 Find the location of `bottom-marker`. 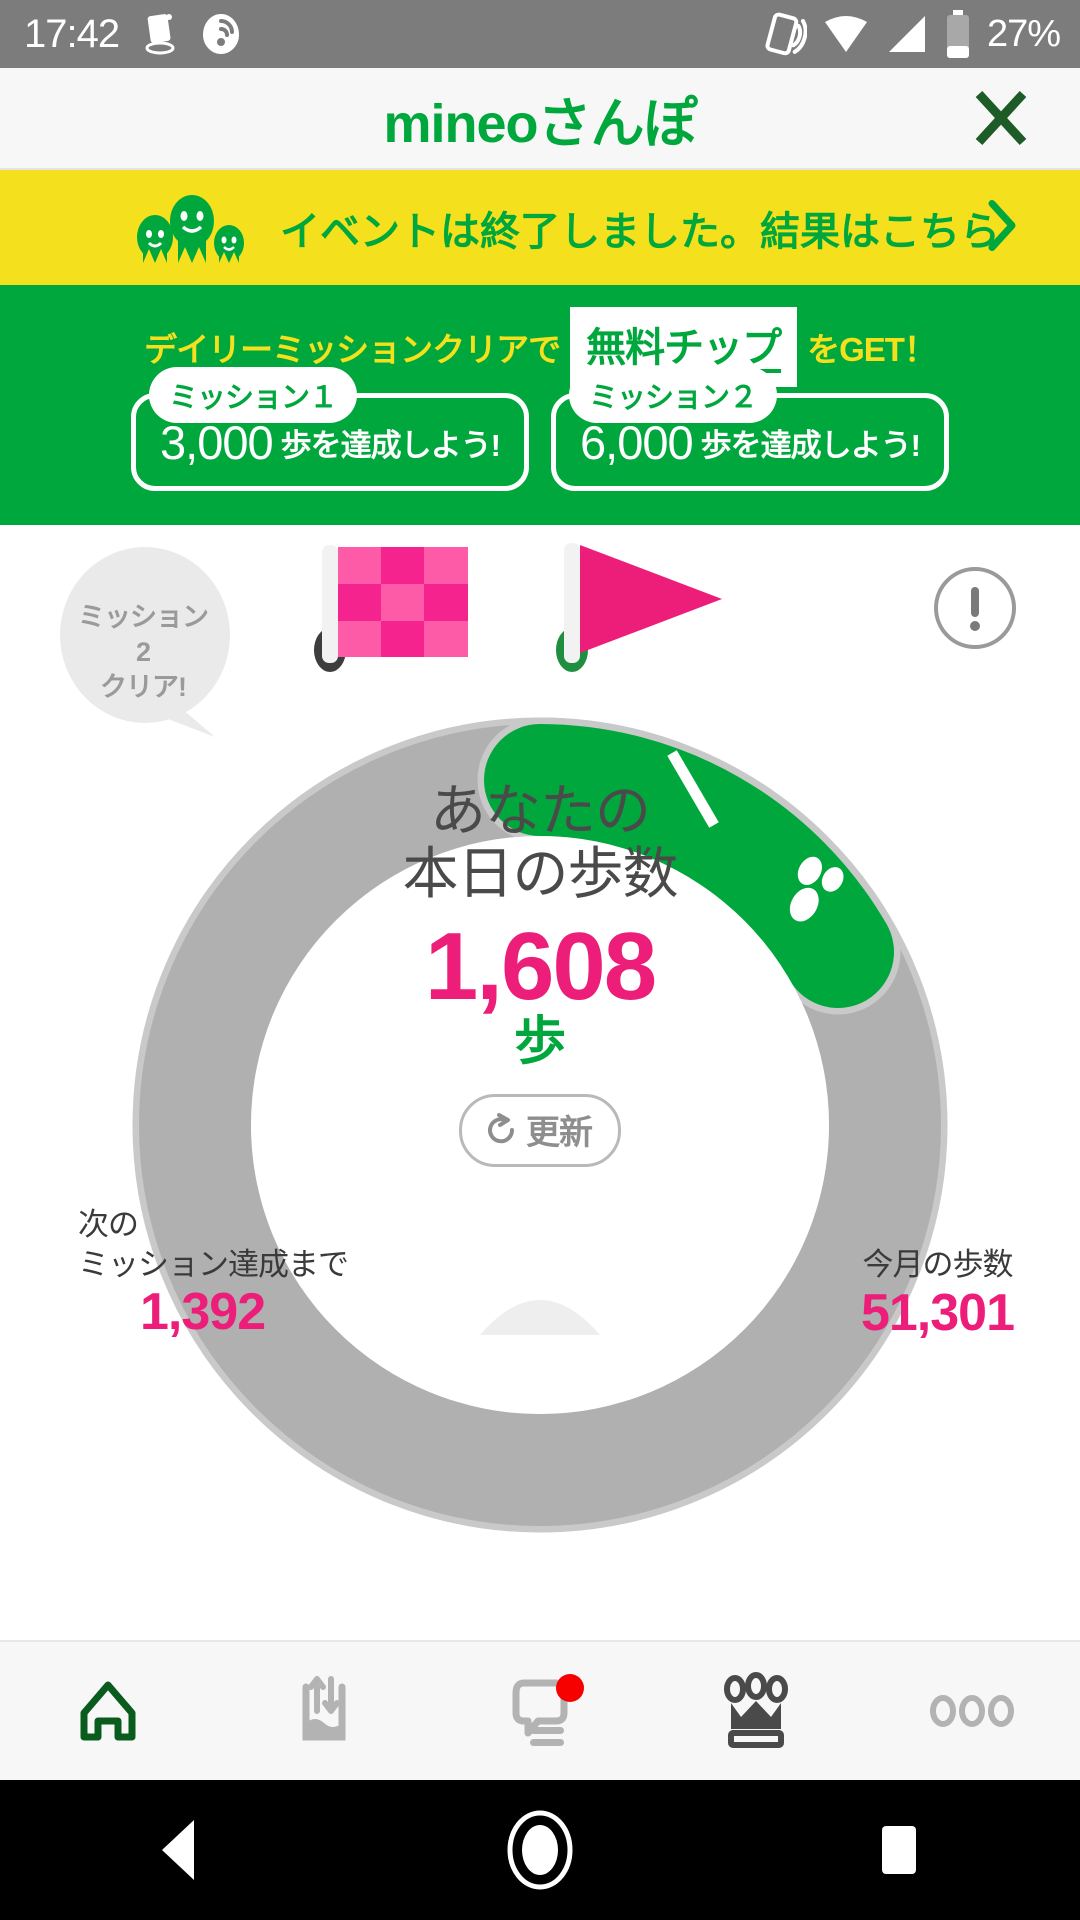

bottom-marker is located at coordinates (540, 1317).